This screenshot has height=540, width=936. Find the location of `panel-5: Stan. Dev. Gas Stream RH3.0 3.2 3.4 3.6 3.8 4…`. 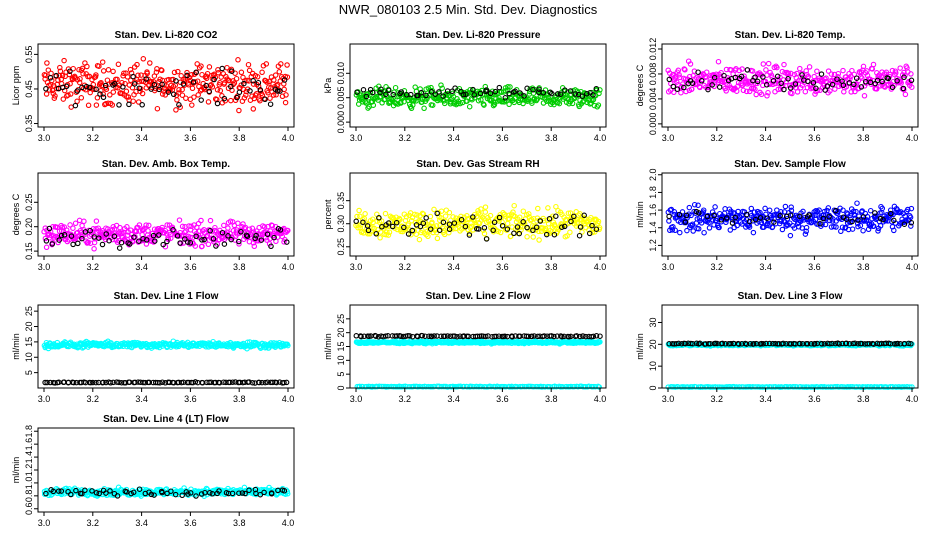

panel-5: Stan. Dev. Gas Stream RH3.0 3.2 3.4 3.6 3.8 4… is located at coordinates (465, 215).